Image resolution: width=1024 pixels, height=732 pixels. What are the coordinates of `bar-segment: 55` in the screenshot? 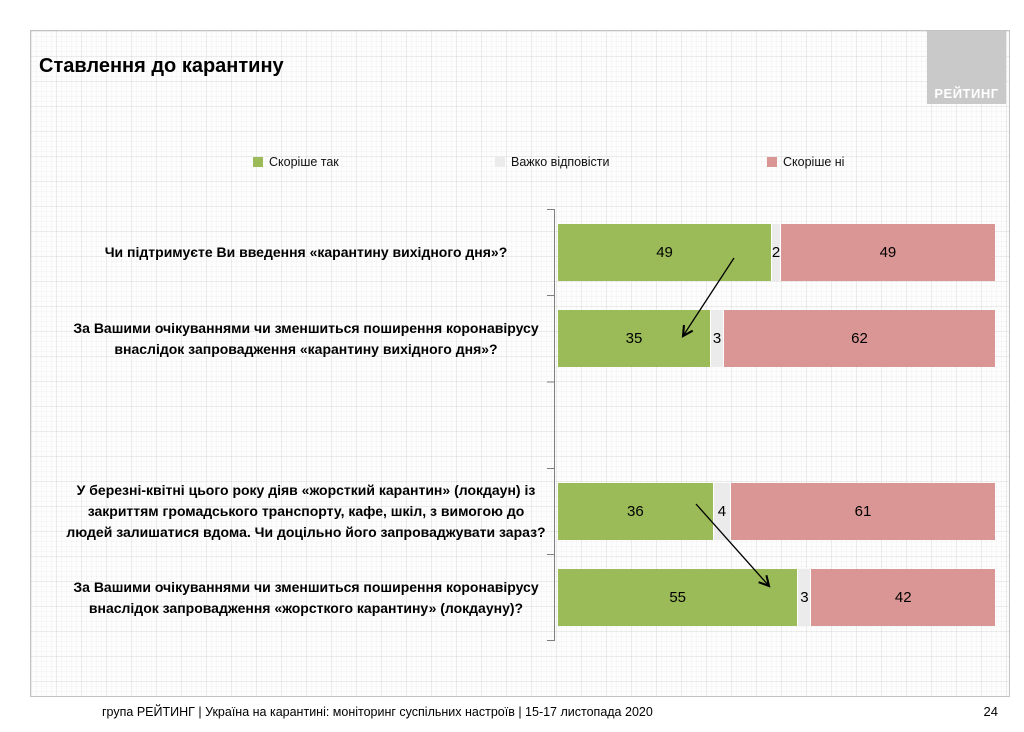 It's located at (678, 597).